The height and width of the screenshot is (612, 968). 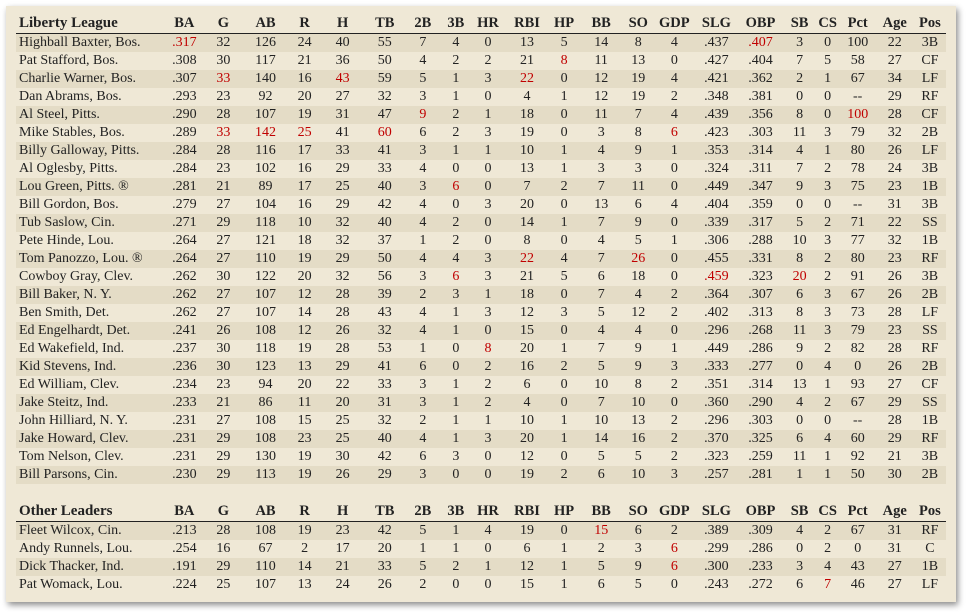 I want to click on stat-r: 20, so click(x=304, y=277).